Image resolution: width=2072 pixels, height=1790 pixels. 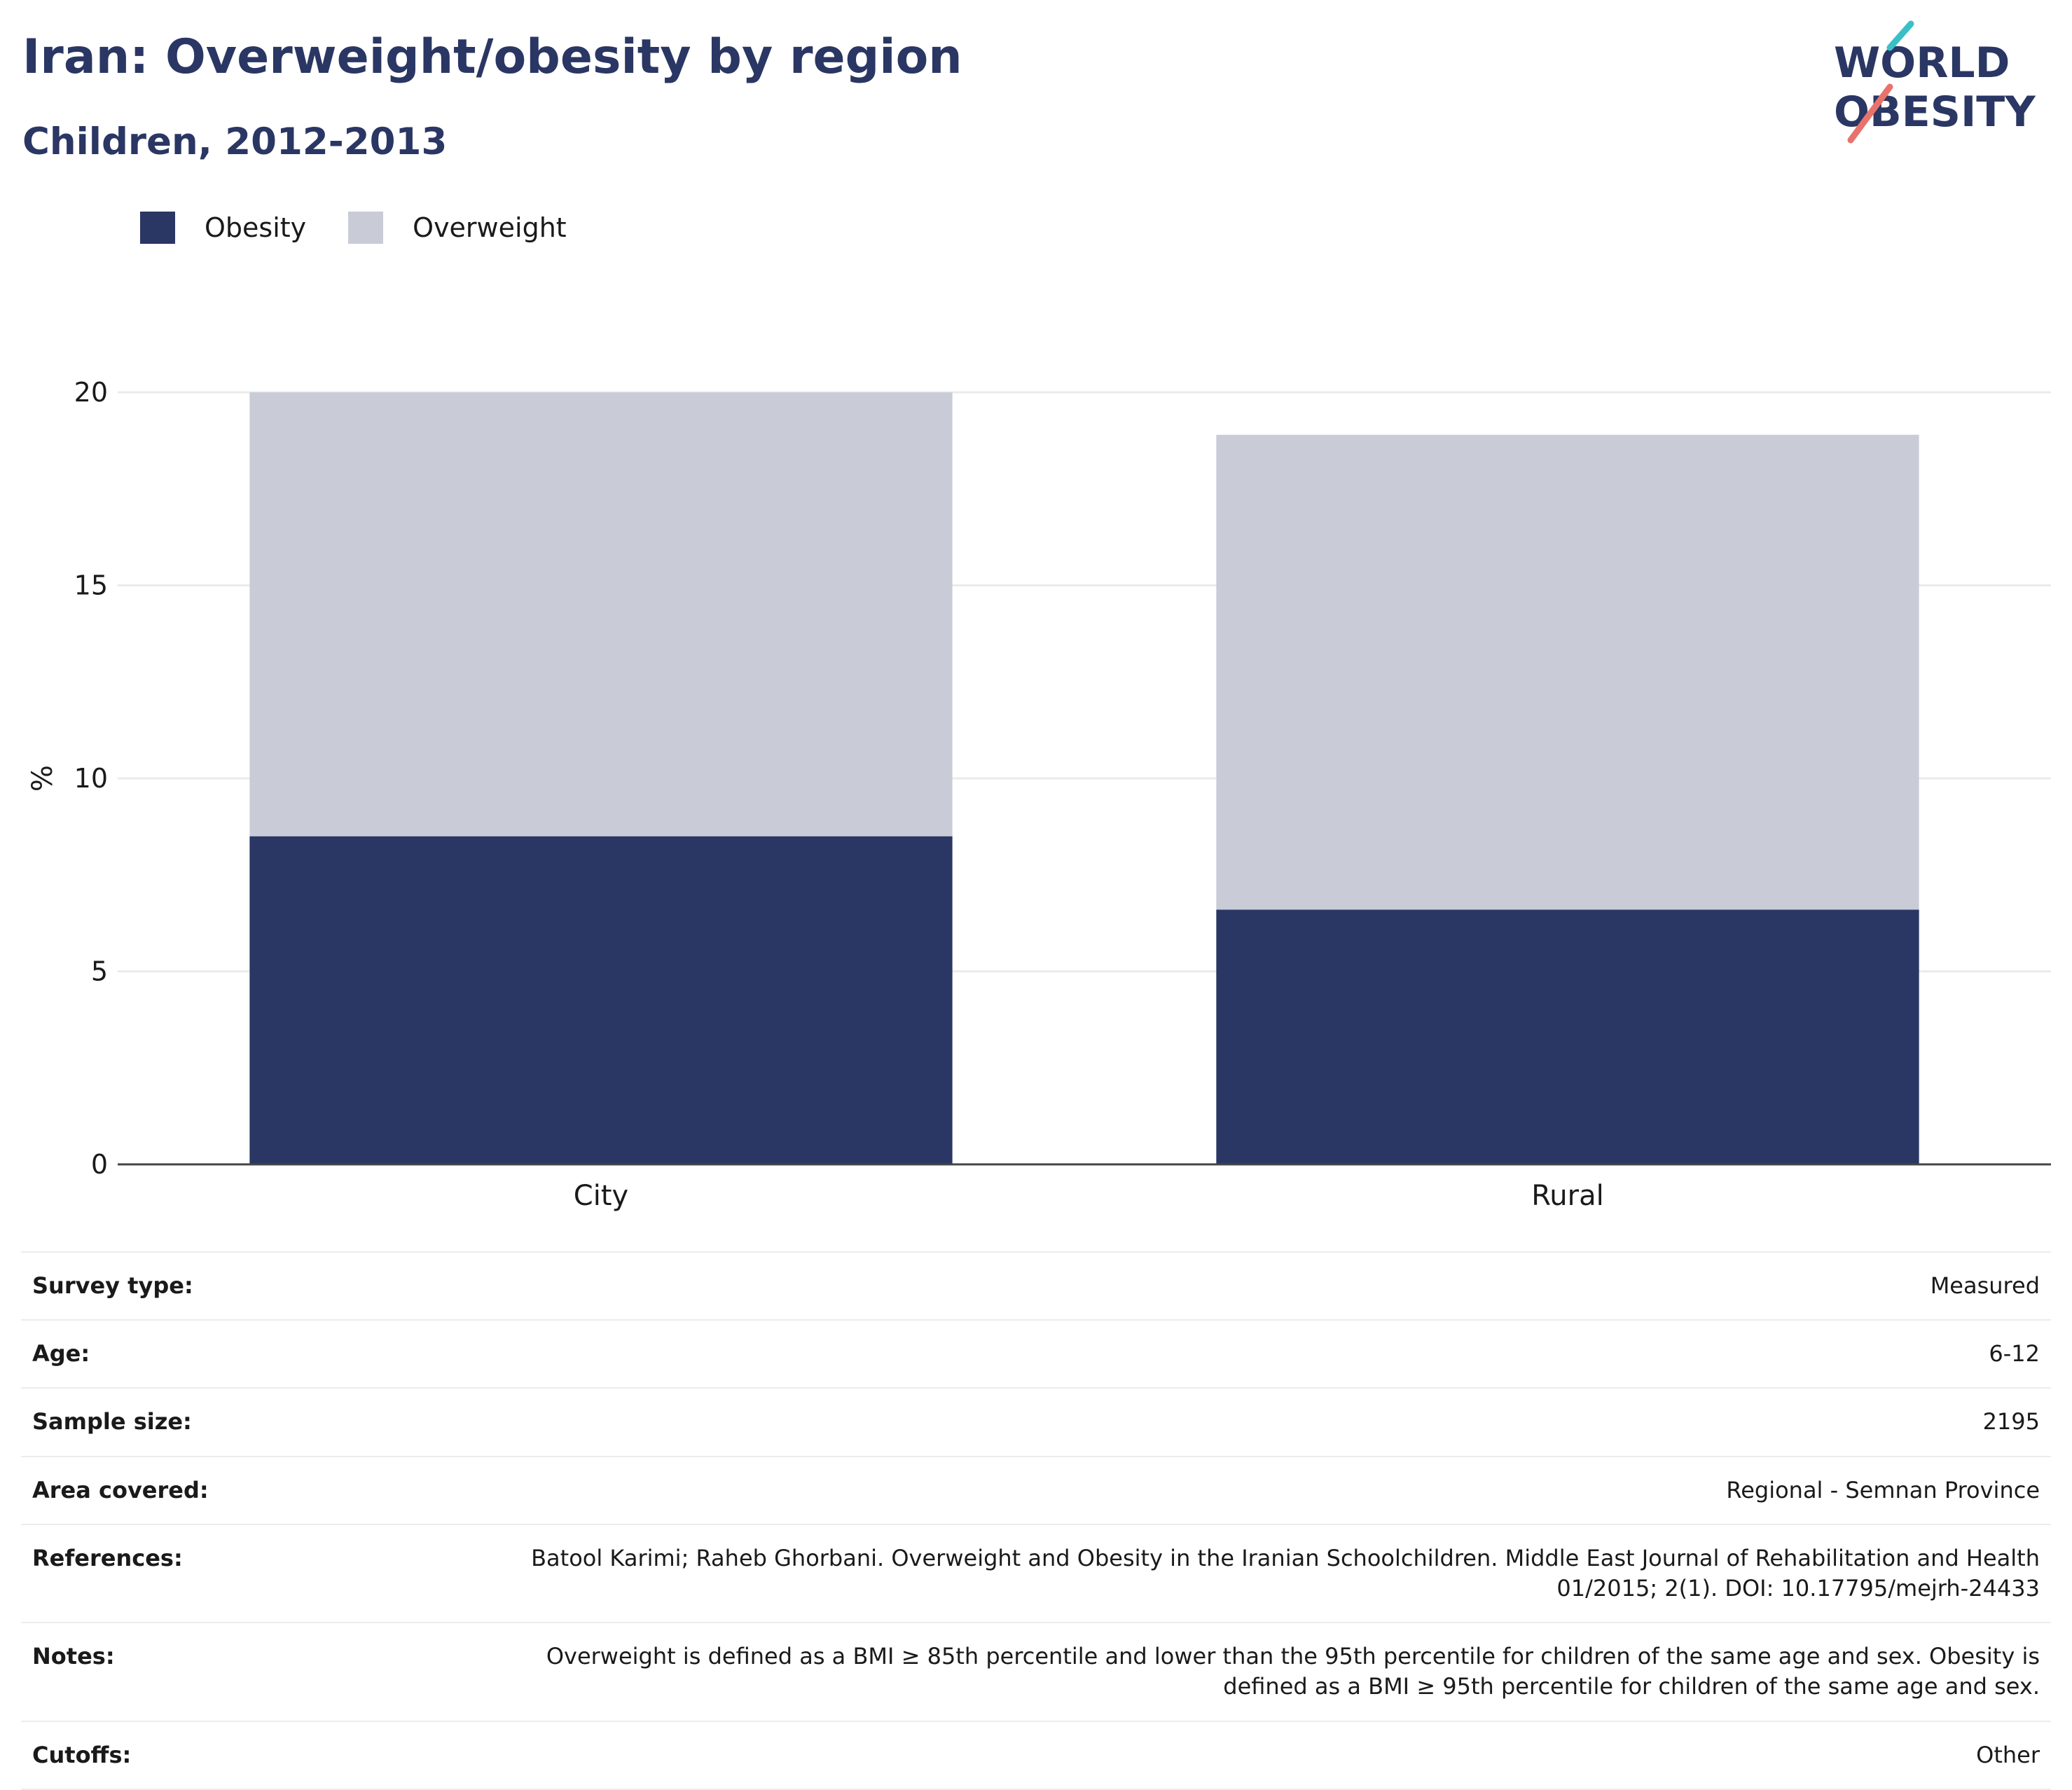 What do you see at coordinates (215, 1672) in the screenshot?
I see `info-row-label: Notes:` at bounding box center [215, 1672].